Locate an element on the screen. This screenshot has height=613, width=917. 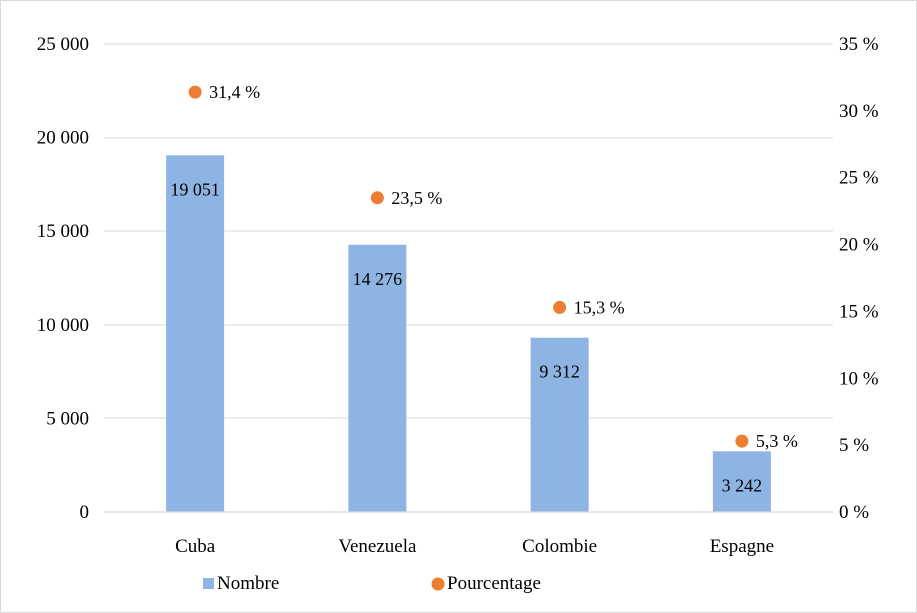
legend-swatch-pourcentage is located at coordinates (438, 584).